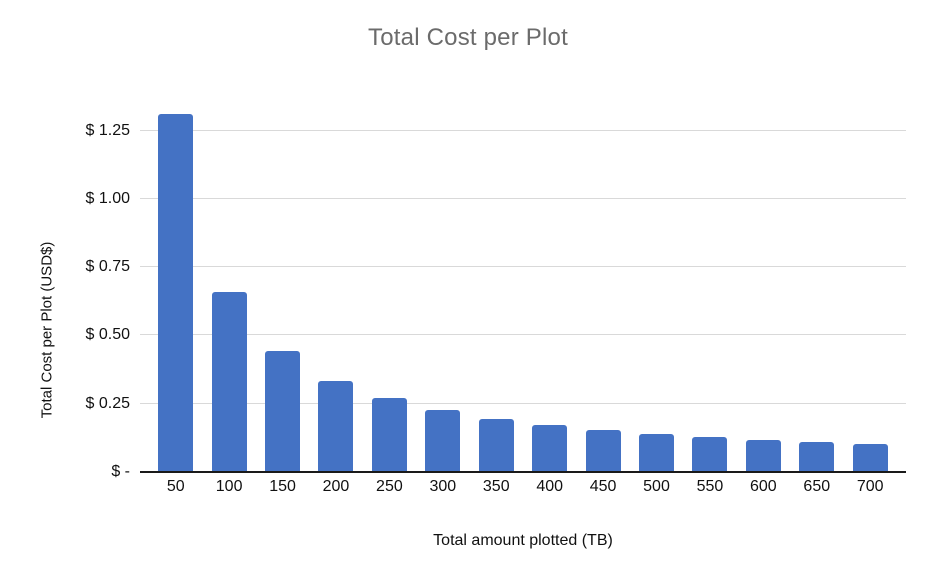 This screenshot has width=936, height=578. Describe the element at coordinates (603, 486) in the screenshot. I see `x-tick-label: 450` at that location.